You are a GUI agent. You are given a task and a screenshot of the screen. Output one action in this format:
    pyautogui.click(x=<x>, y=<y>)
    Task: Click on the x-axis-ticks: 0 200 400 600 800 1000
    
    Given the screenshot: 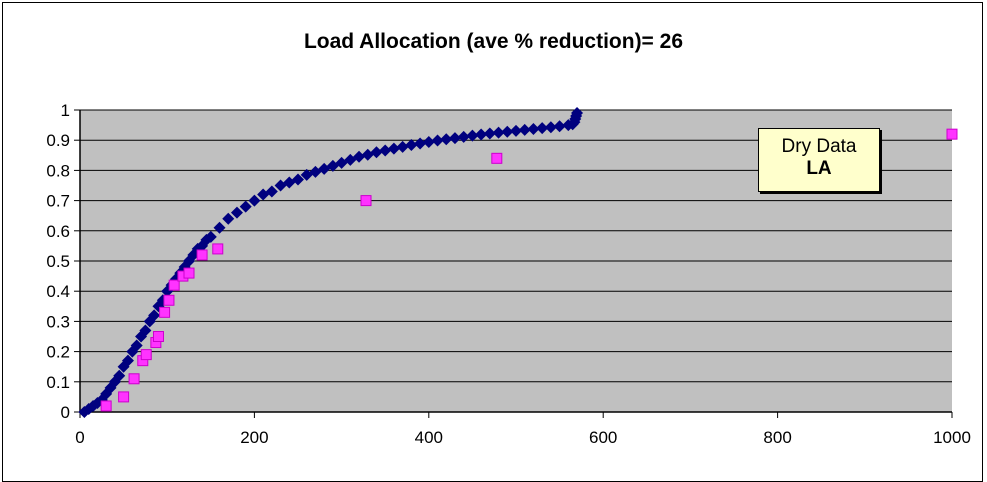 What is the action you would take?
    pyautogui.click(x=523, y=429)
    